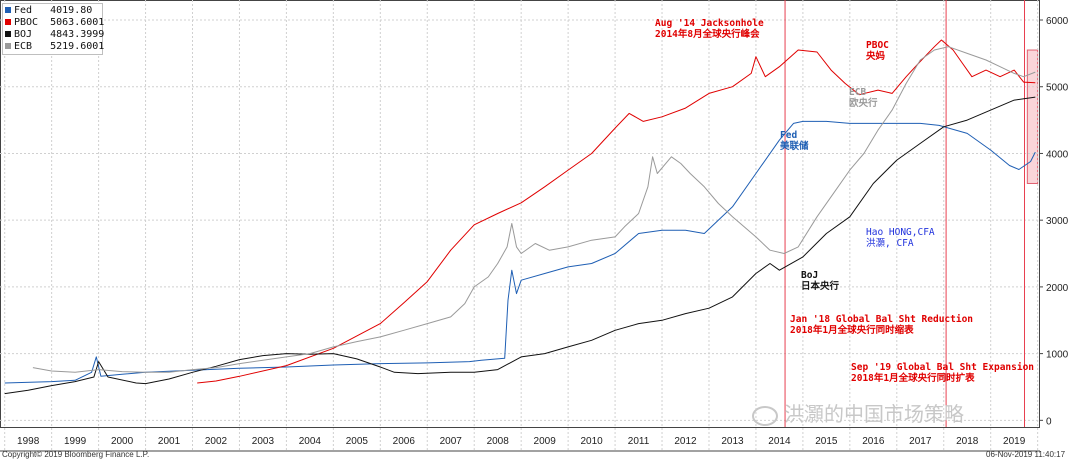 This screenshot has height=461, width=1080. I want to click on watermark: 洪灝的中国市场策略, so click(858, 412).